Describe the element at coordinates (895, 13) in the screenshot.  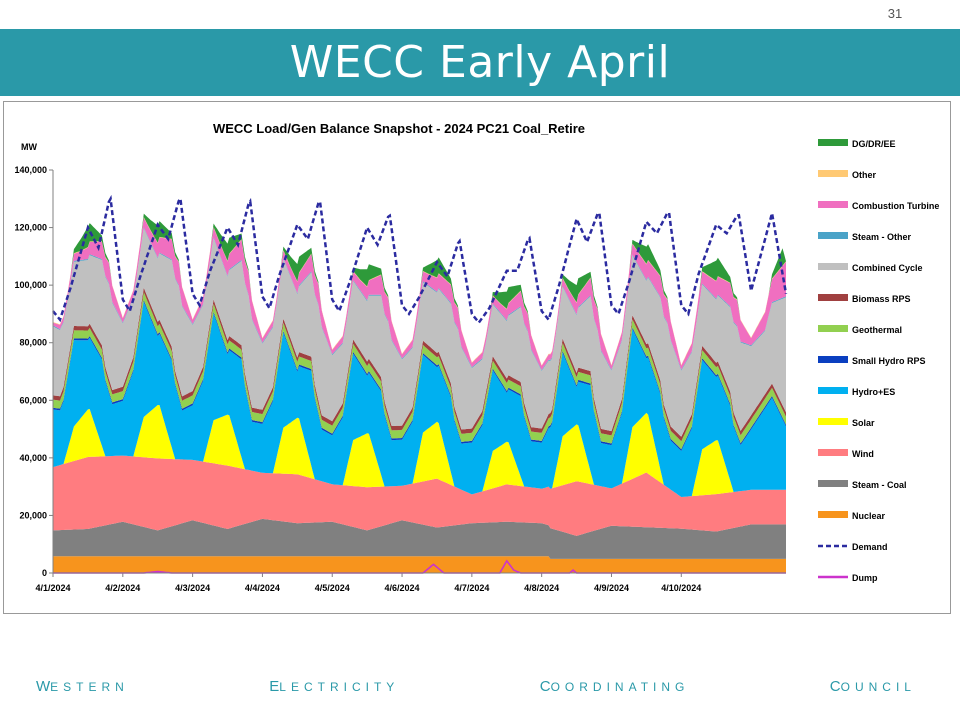
I see `page-number: 31` at that location.